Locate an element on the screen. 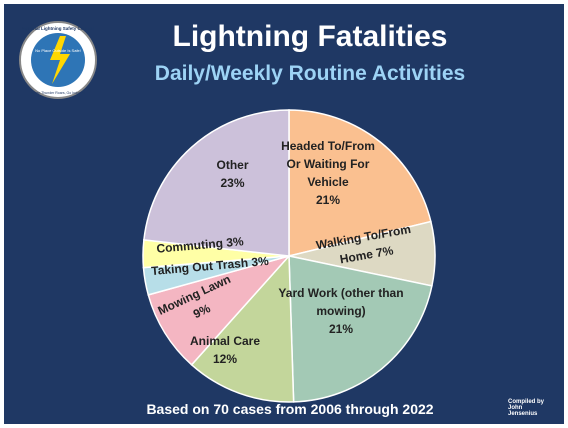  category-label: Animal Care is located at coordinates (225, 341).